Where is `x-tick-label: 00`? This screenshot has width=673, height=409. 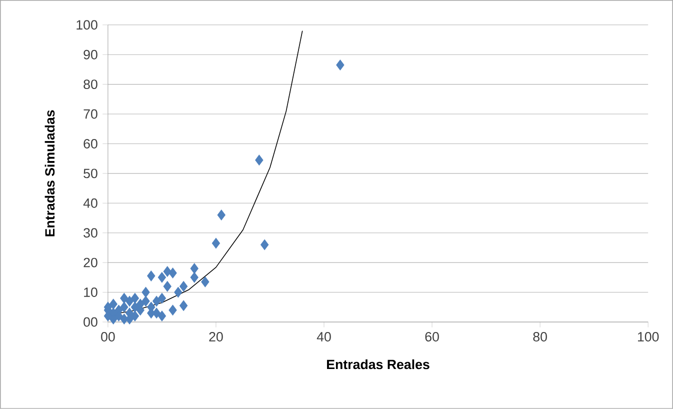
x-tick-label: 00 is located at coordinates (108, 337).